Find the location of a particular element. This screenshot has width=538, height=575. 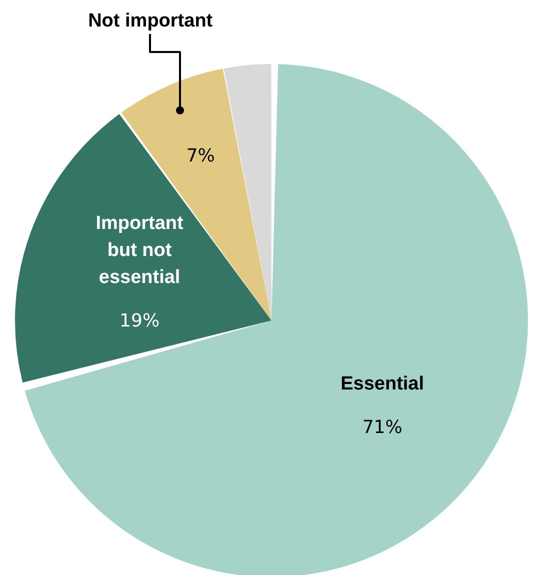

slice-label: Important but not essential is located at coordinates (140, 250).